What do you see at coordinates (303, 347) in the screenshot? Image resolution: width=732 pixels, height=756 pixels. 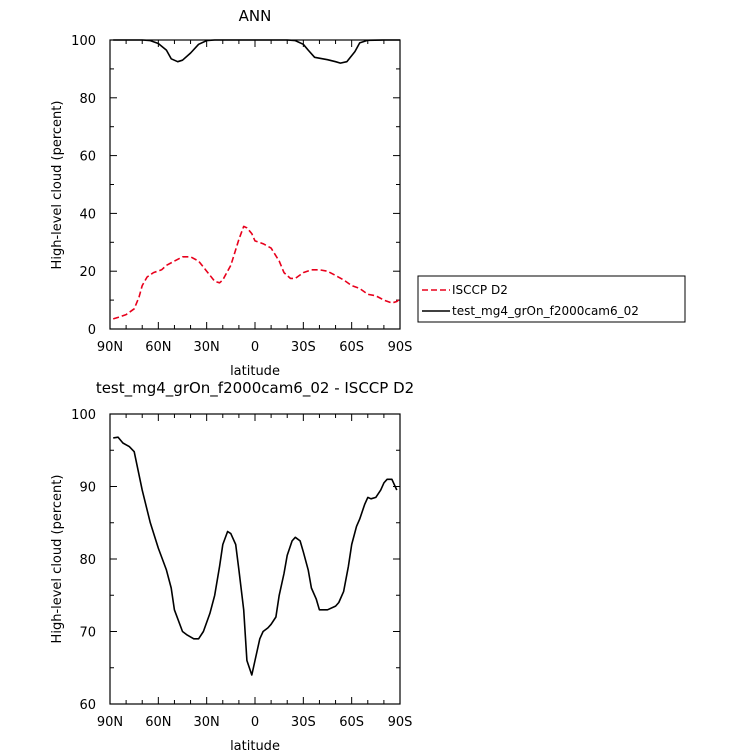 I see `top-x-tick-label: 30S` at bounding box center [303, 347].